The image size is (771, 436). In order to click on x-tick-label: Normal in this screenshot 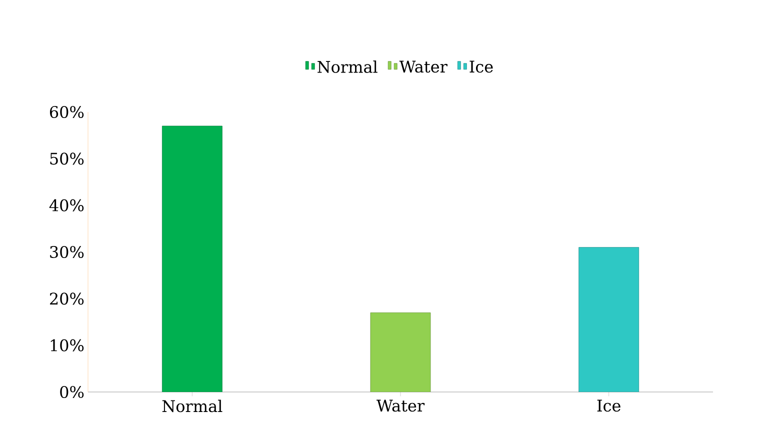, I will do `click(192, 406)`.